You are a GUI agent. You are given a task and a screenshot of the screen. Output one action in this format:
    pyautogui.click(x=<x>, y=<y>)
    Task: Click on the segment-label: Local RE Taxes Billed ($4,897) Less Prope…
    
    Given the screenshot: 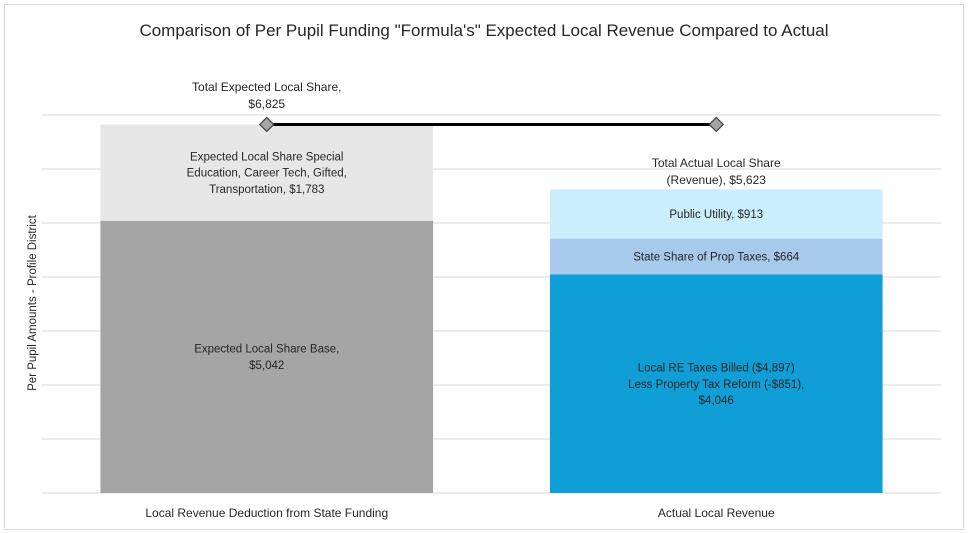 What is the action you would take?
    pyautogui.click(x=716, y=384)
    